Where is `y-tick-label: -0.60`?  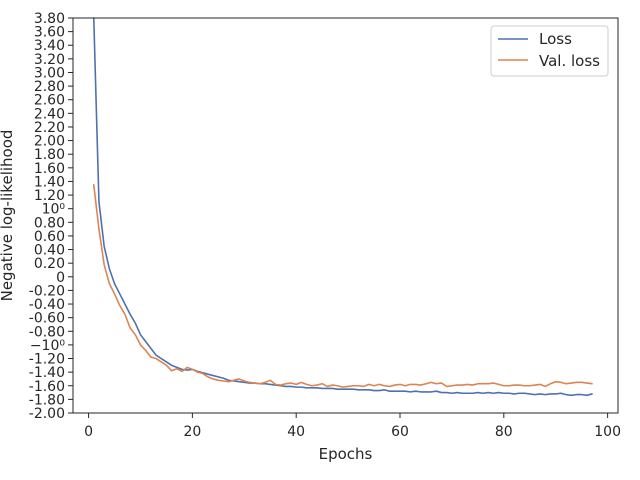
y-tick-label: -0.60 is located at coordinates (47, 319).